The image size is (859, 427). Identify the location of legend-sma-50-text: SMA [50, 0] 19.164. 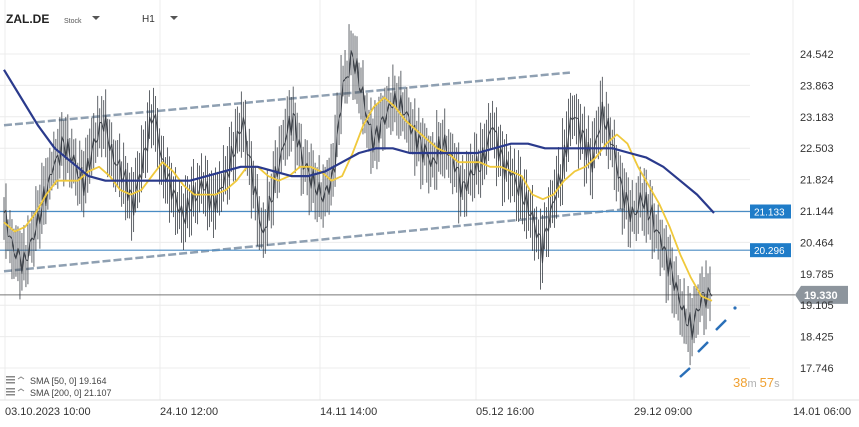
(68, 381).